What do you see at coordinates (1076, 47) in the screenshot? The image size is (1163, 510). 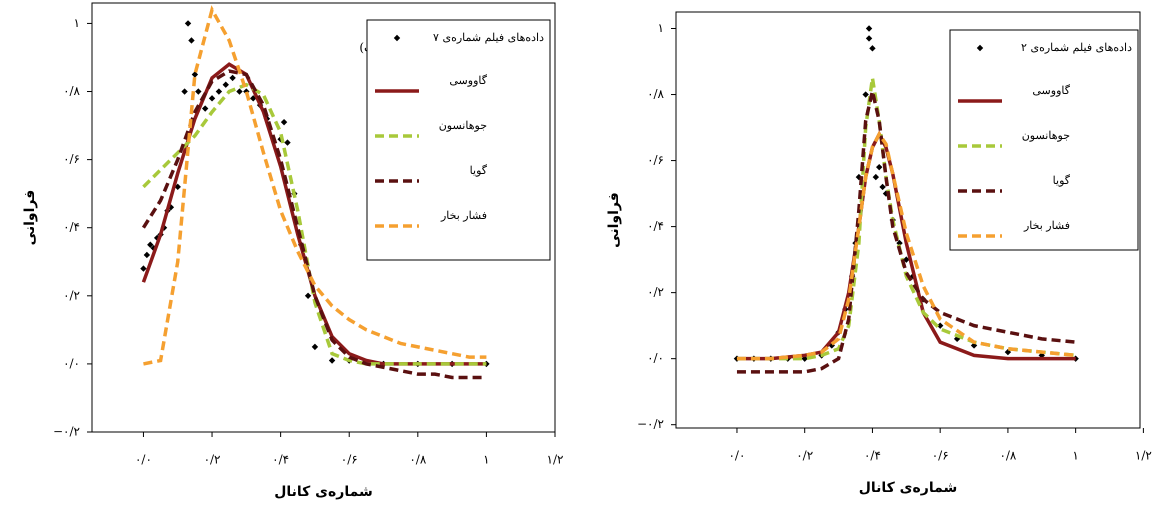 I see `legend-label: داده‌های فیلم شماره‌ی ۲` at bounding box center [1076, 47].